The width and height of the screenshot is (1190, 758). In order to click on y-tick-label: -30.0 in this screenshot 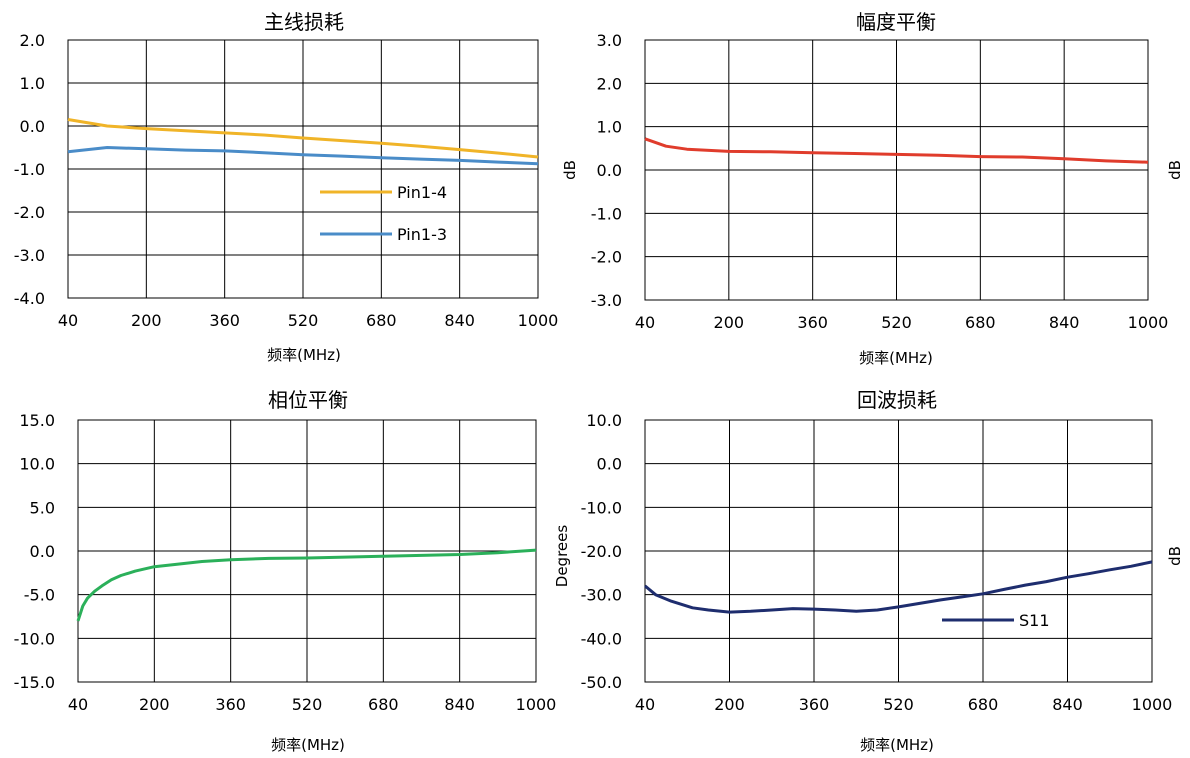, I will do `click(601, 595)`.